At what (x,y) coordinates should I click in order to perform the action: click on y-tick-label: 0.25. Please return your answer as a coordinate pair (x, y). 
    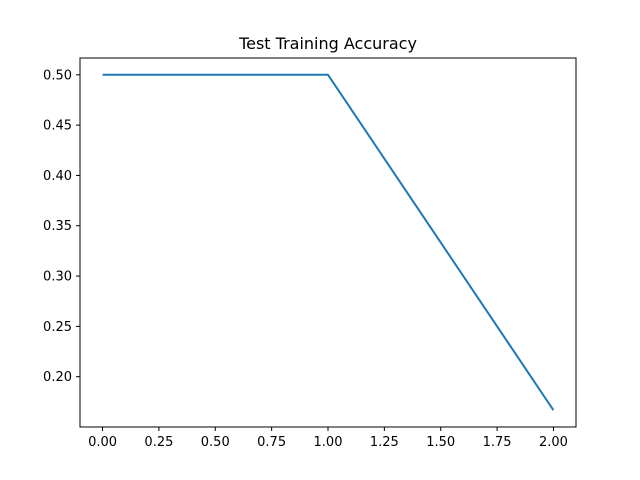
    Looking at the image, I should click on (57, 327).